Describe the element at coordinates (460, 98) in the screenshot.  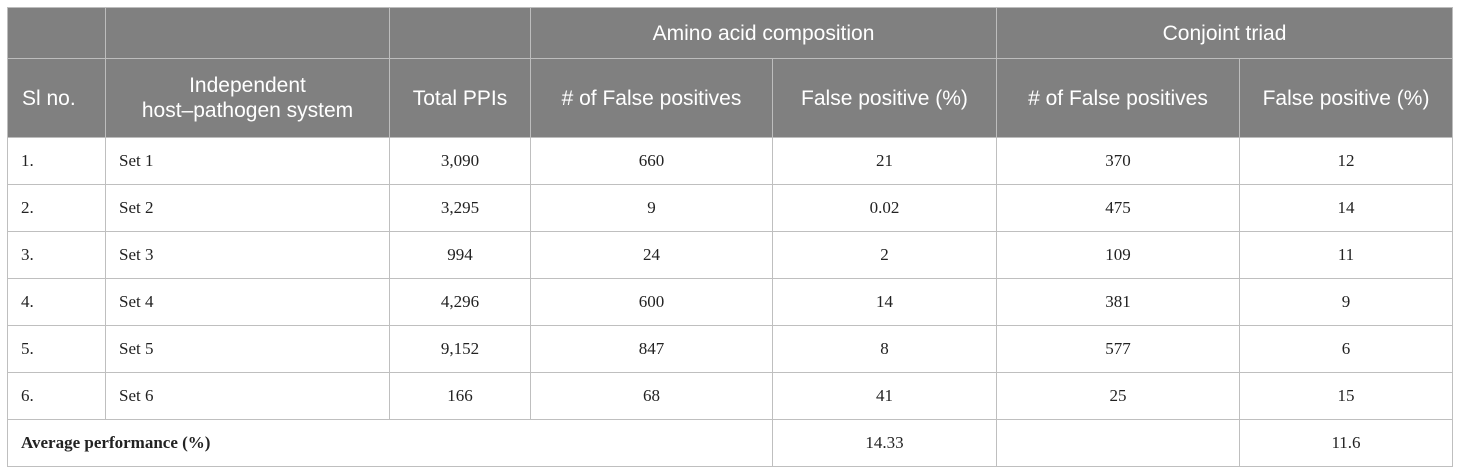
I see `column-header-total-ppis: Total PPIs` at that location.